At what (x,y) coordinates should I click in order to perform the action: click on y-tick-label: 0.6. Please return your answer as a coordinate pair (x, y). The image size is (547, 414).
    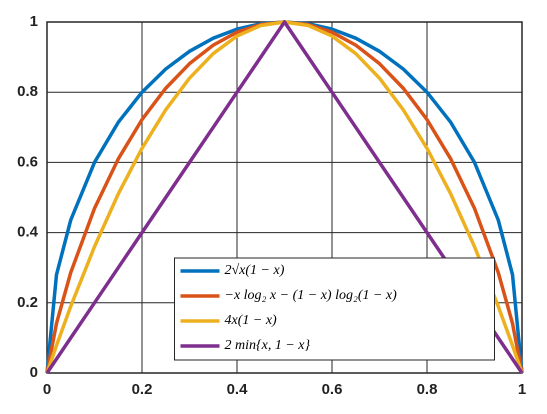
    Looking at the image, I should click on (27, 161).